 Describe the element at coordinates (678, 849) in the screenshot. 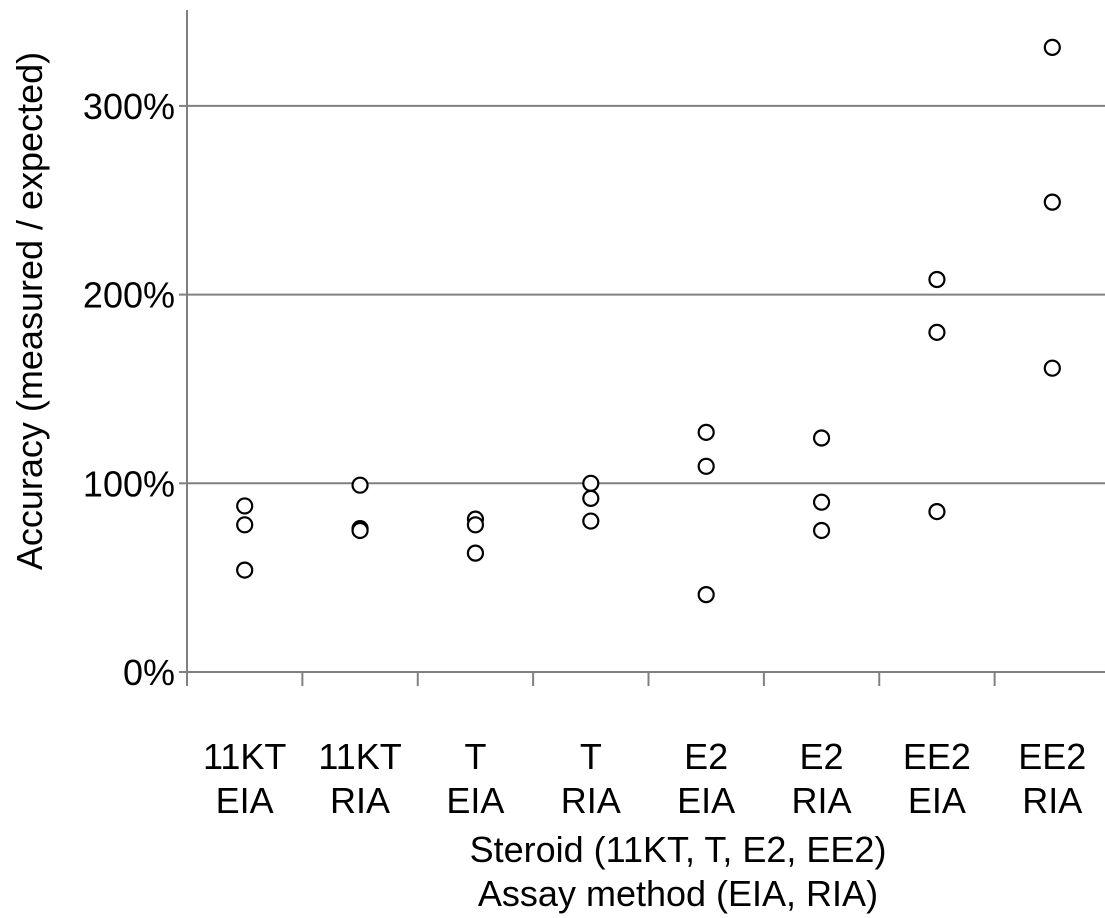

I see `x-axis-title-line-1: Steroid (11KT, T, E2, EE2)` at that location.